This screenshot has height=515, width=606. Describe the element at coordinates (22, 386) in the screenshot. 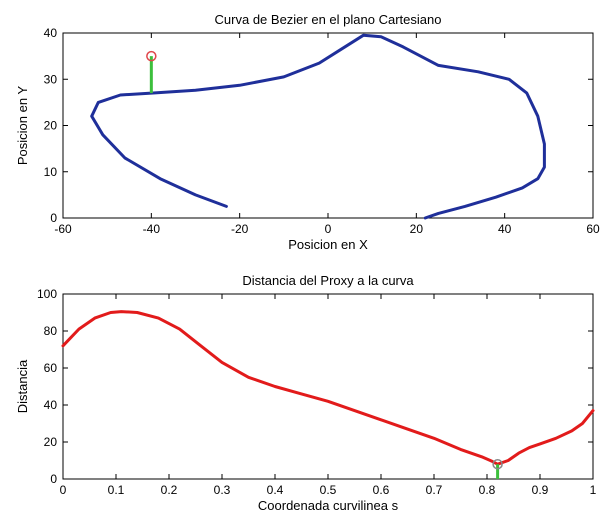

I see `chart2-ylabel: Distancia` at that location.